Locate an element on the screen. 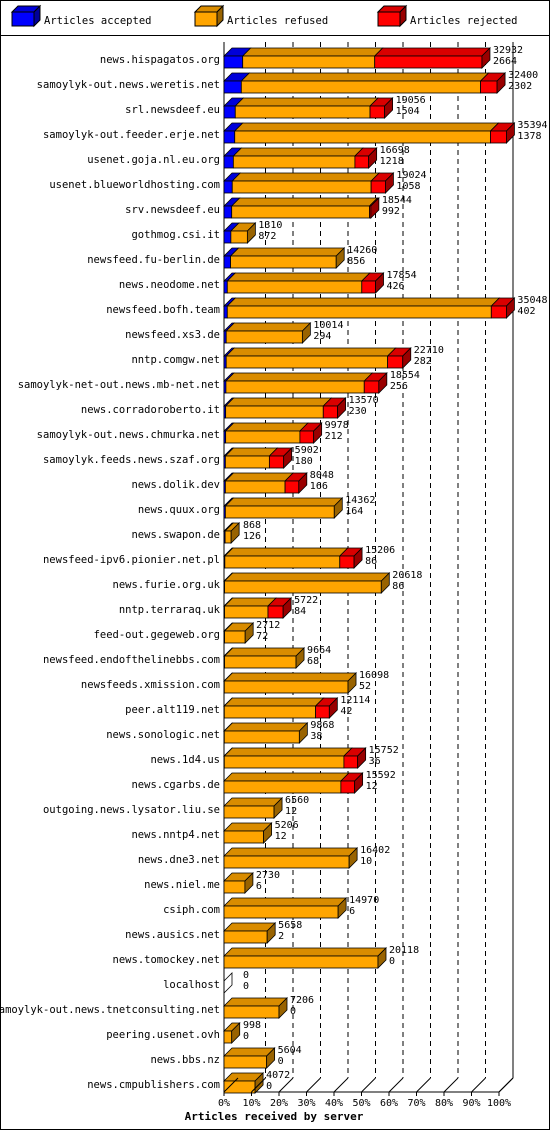 The height and width of the screenshot is (1135, 550). value-total-2: 19056 is located at coordinates (411, 100).